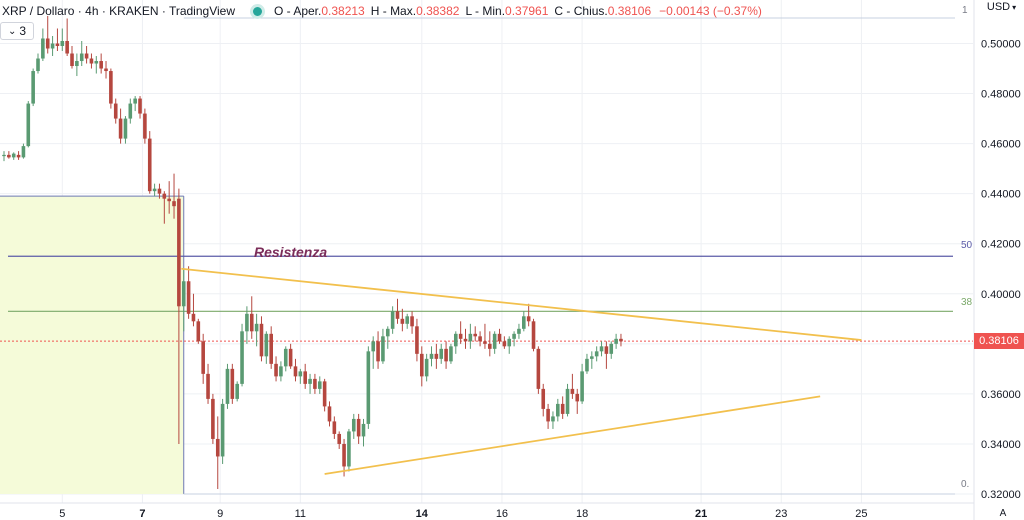 This screenshot has width=1024, height=520. What do you see at coordinates (17, 31) in the screenshot?
I see `indicators-toggle-button: ⌄ 3` at bounding box center [17, 31].